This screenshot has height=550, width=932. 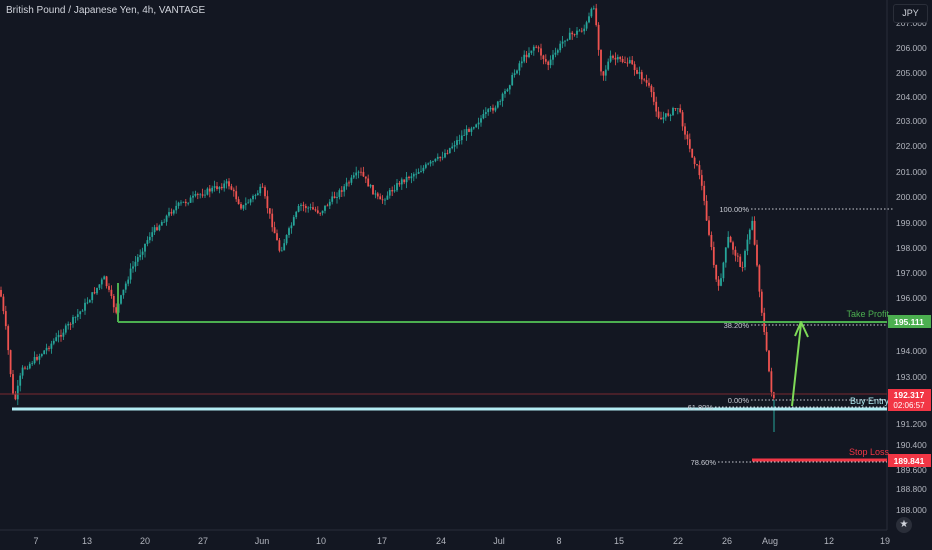 I want to click on x-tick-label: 8, so click(x=558, y=541).